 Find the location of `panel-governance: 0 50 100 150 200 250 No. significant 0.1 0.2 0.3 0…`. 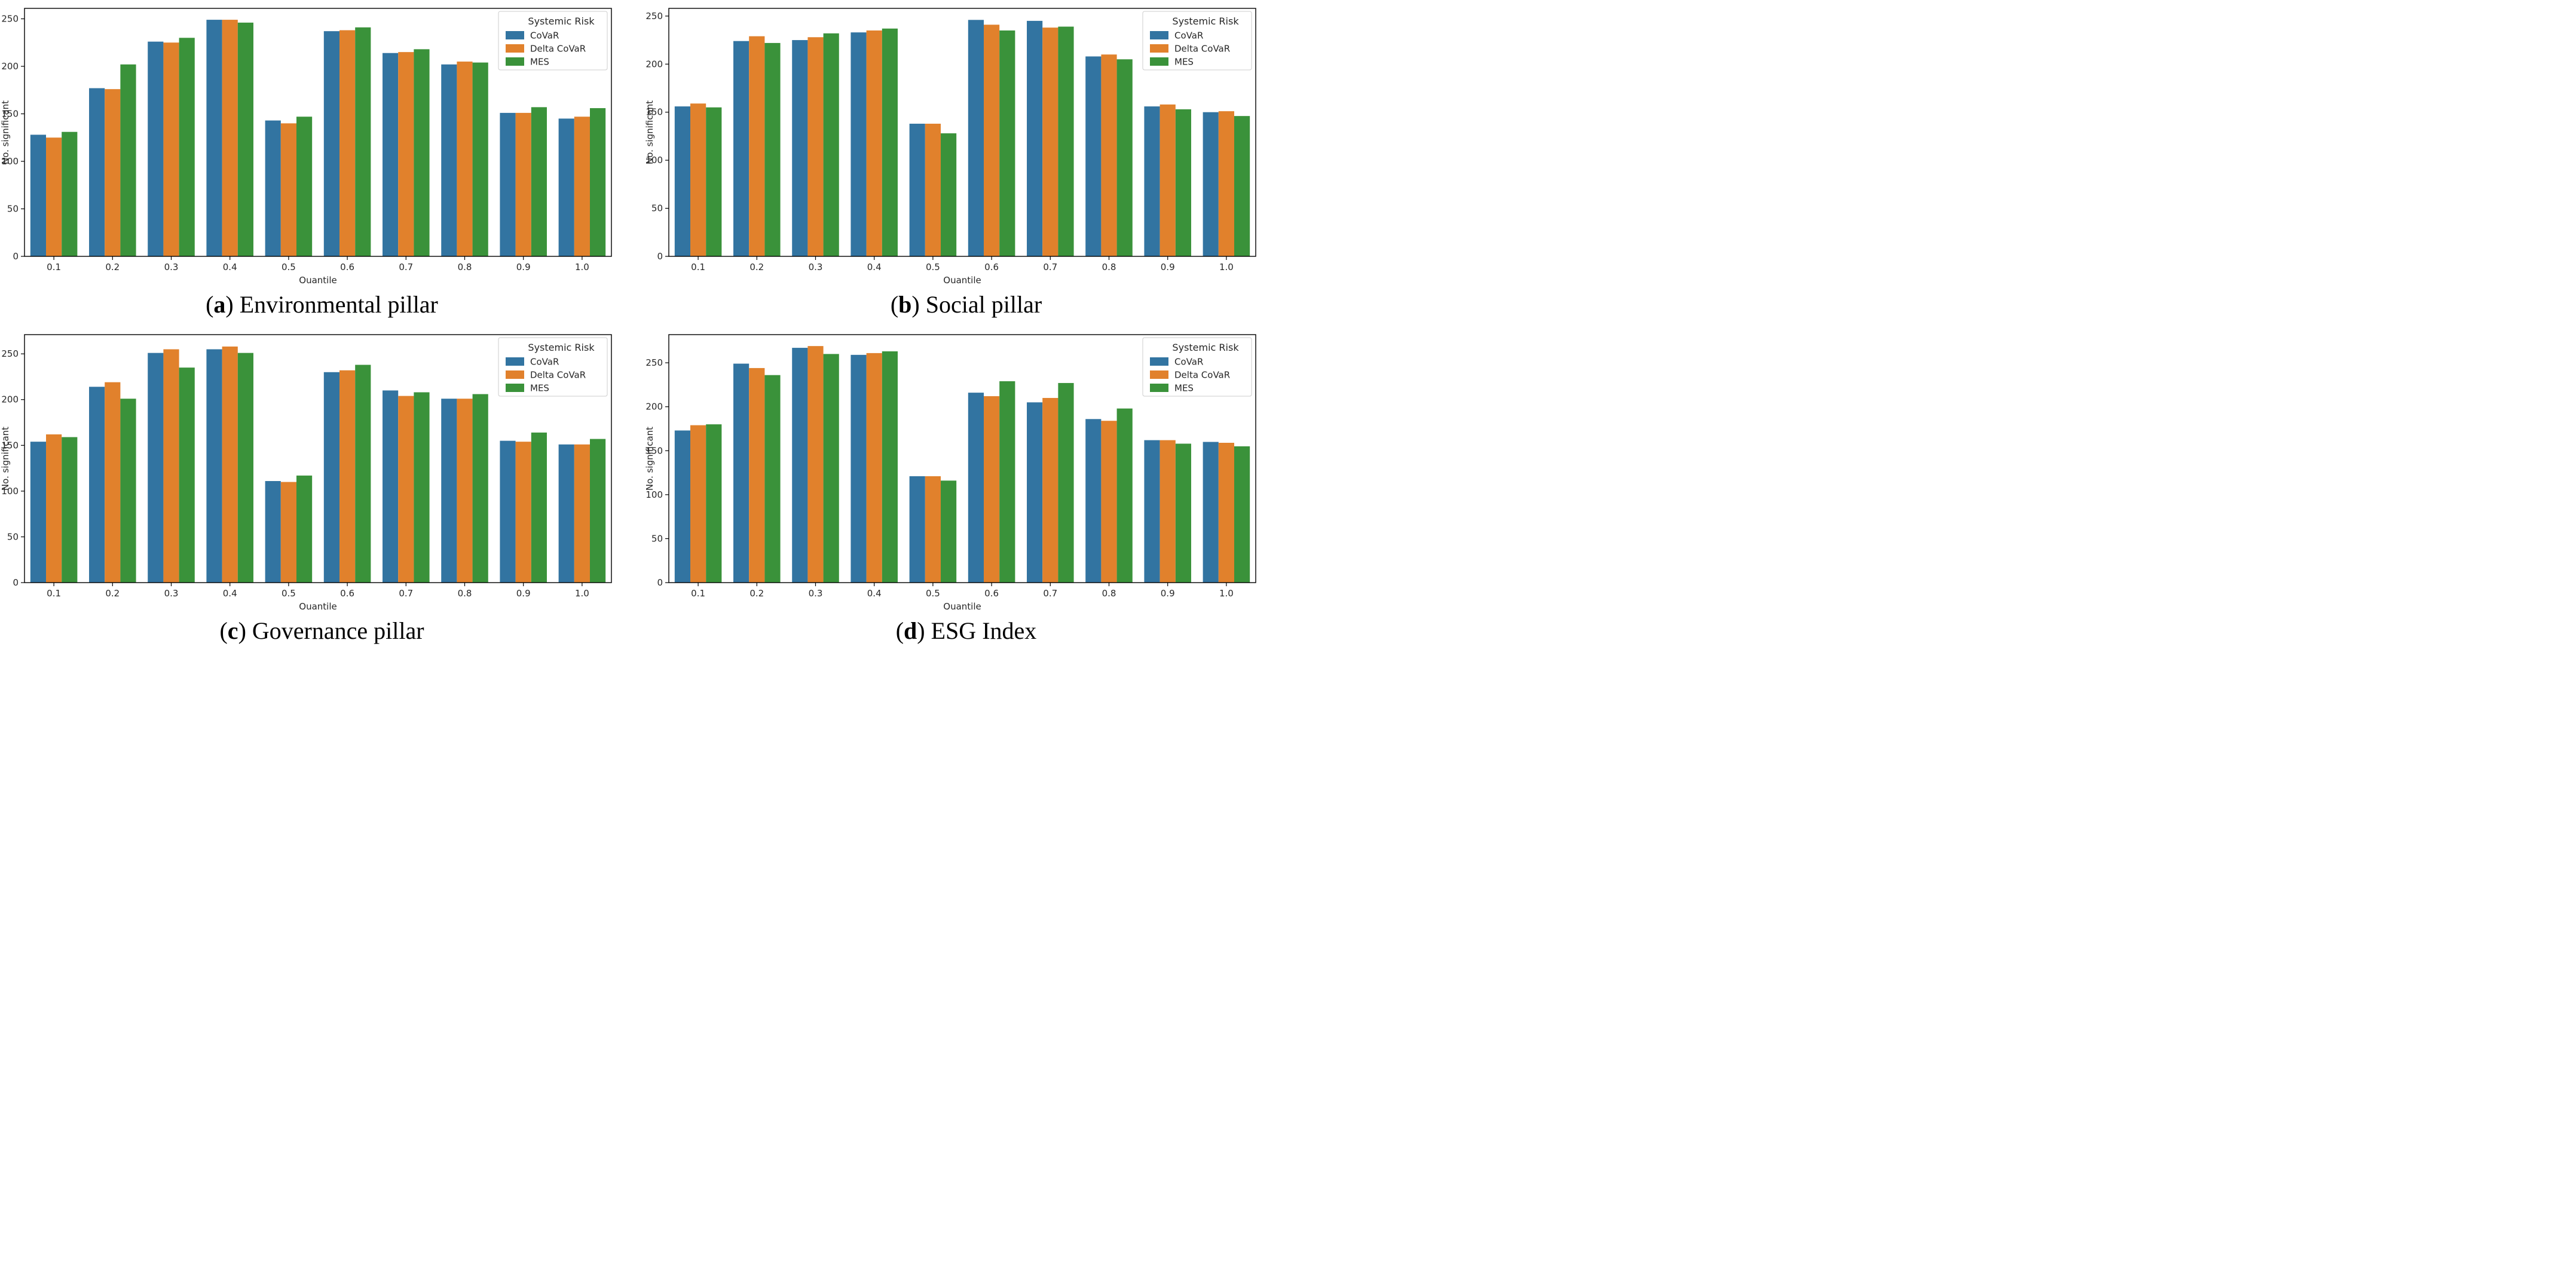

panel-governance: 0 50 100 150 200 250 No. significant 0.1 0.2 0.3 0… is located at coordinates (322, 492).